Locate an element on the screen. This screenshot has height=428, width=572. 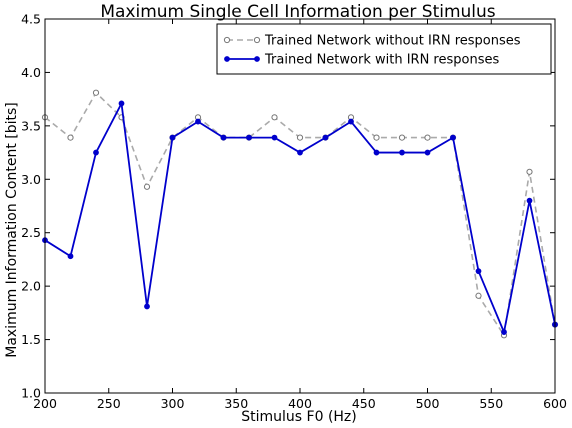
legend-box is located at coordinates (384, 49).